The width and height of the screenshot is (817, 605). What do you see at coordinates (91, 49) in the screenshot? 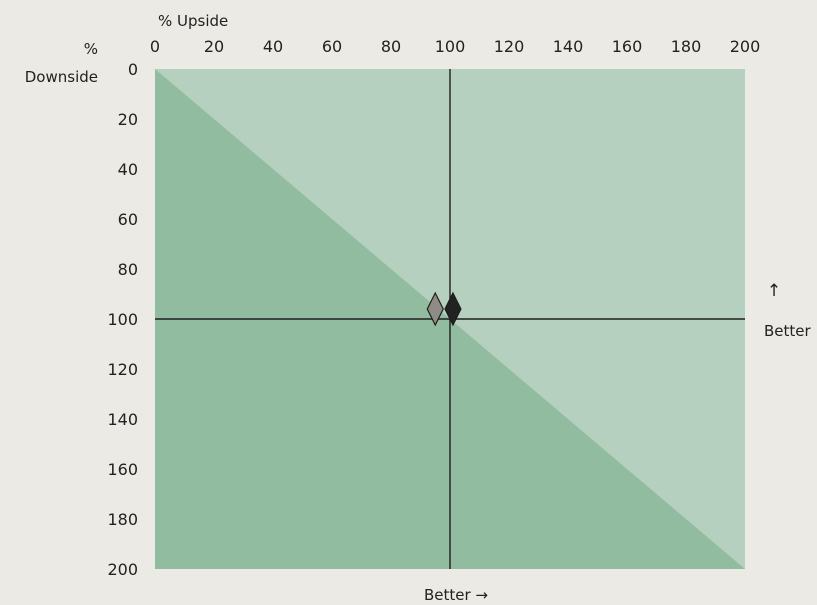
I see `y-axis-label-line1: %` at bounding box center [91, 49].